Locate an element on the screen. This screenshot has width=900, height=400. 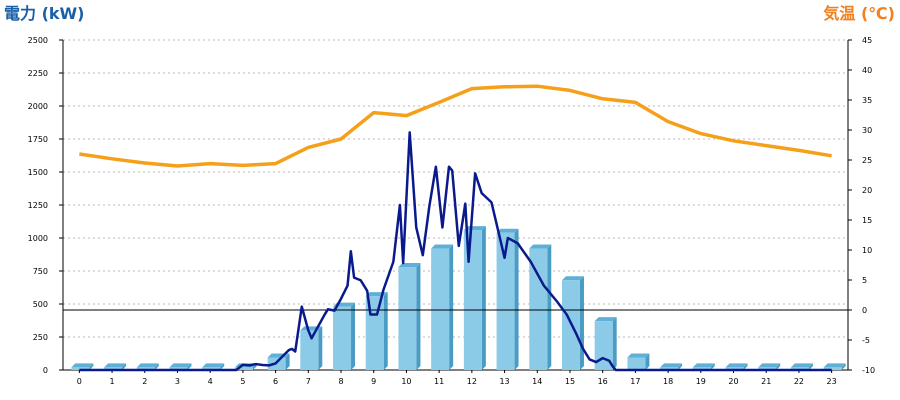
x-tick-label-19: 19 is located at coordinates (701, 381).